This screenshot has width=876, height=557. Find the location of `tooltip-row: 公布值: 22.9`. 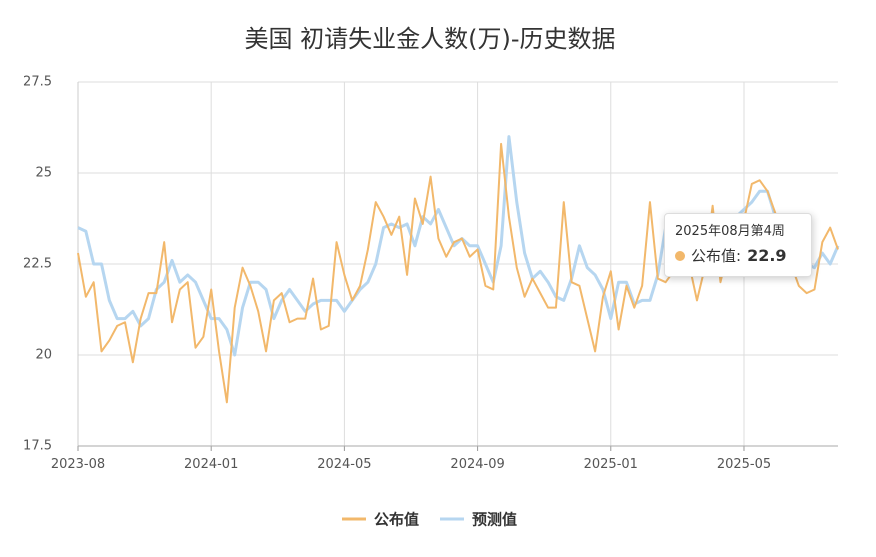

tooltip-row: 公布值: 22.9 is located at coordinates (738, 255).